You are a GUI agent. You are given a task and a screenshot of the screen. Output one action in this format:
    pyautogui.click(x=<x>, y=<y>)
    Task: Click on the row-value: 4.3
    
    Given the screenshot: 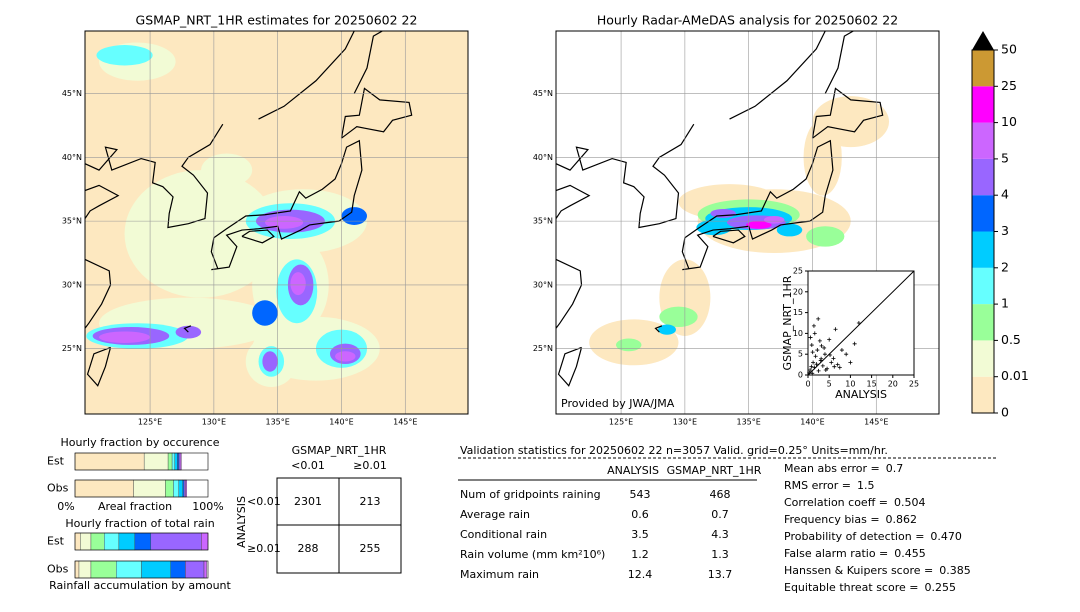 What is the action you would take?
    pyautogui.click(x=720, y=534)
    